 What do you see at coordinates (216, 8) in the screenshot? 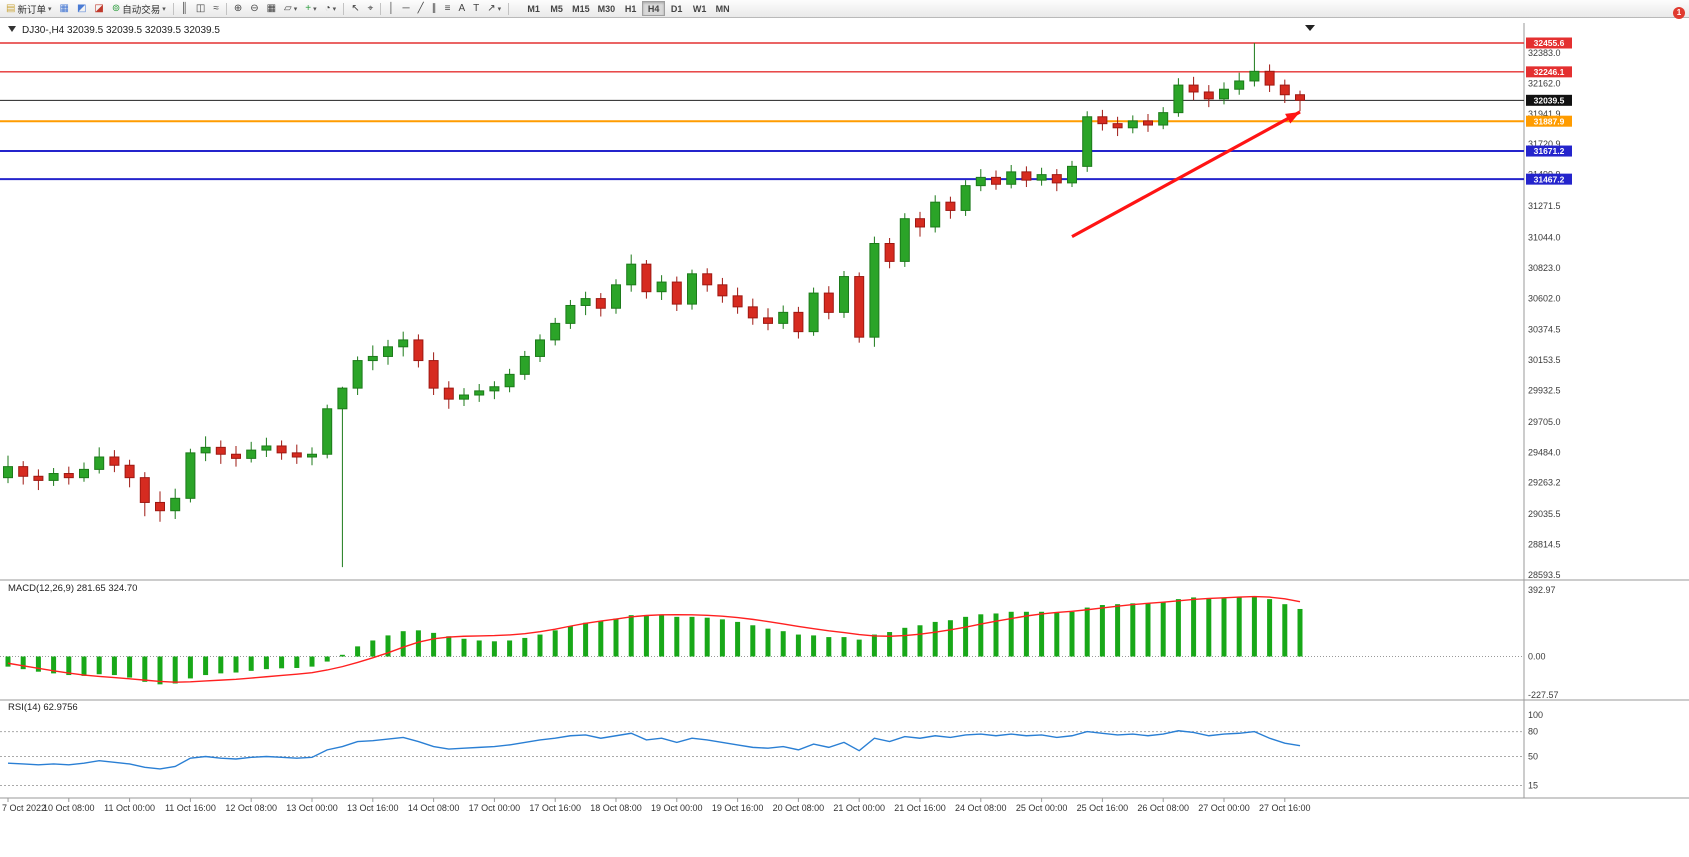
I see `line-chart-button: ≈` at bounding box center [216, 8].